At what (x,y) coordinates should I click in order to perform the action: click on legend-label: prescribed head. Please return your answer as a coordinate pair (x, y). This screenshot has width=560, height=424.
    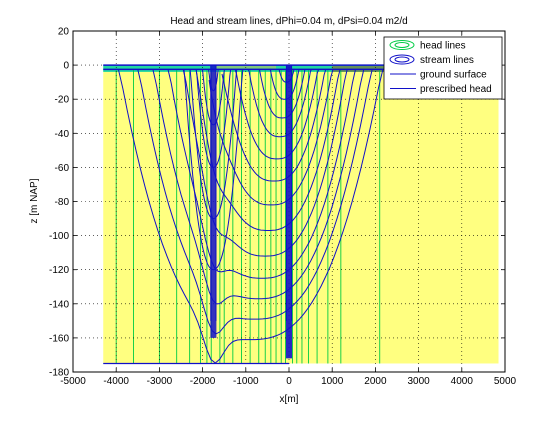
    Looking at the image, I should click on (456, 89).